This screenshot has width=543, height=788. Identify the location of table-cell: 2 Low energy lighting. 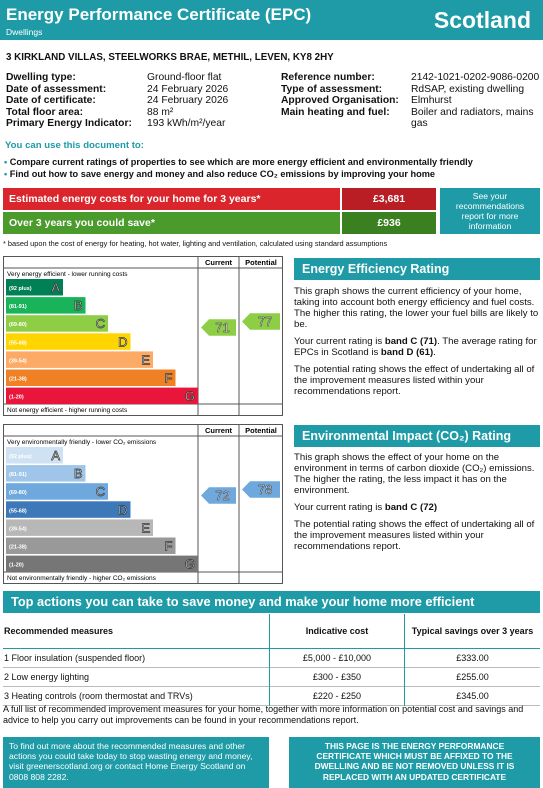
(47, 676).